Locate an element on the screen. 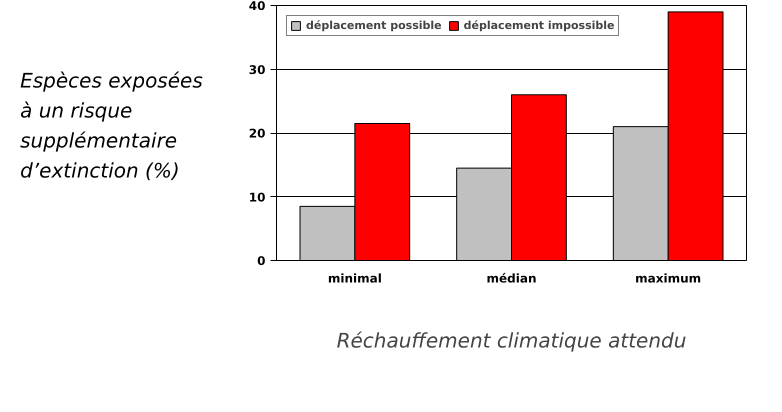 The width and height of the screenshot is (782, 412). legend-label: déplacement impossible is located at coordinates (539, 25).